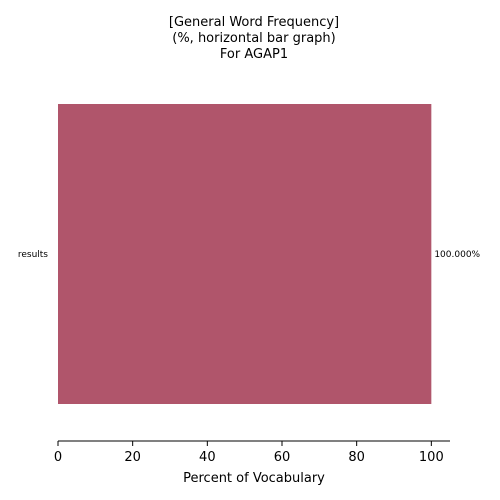 This screenshot has width=500, height=500. I want to click on chart-title-line-3: For AGAP1, so click(254, 54).